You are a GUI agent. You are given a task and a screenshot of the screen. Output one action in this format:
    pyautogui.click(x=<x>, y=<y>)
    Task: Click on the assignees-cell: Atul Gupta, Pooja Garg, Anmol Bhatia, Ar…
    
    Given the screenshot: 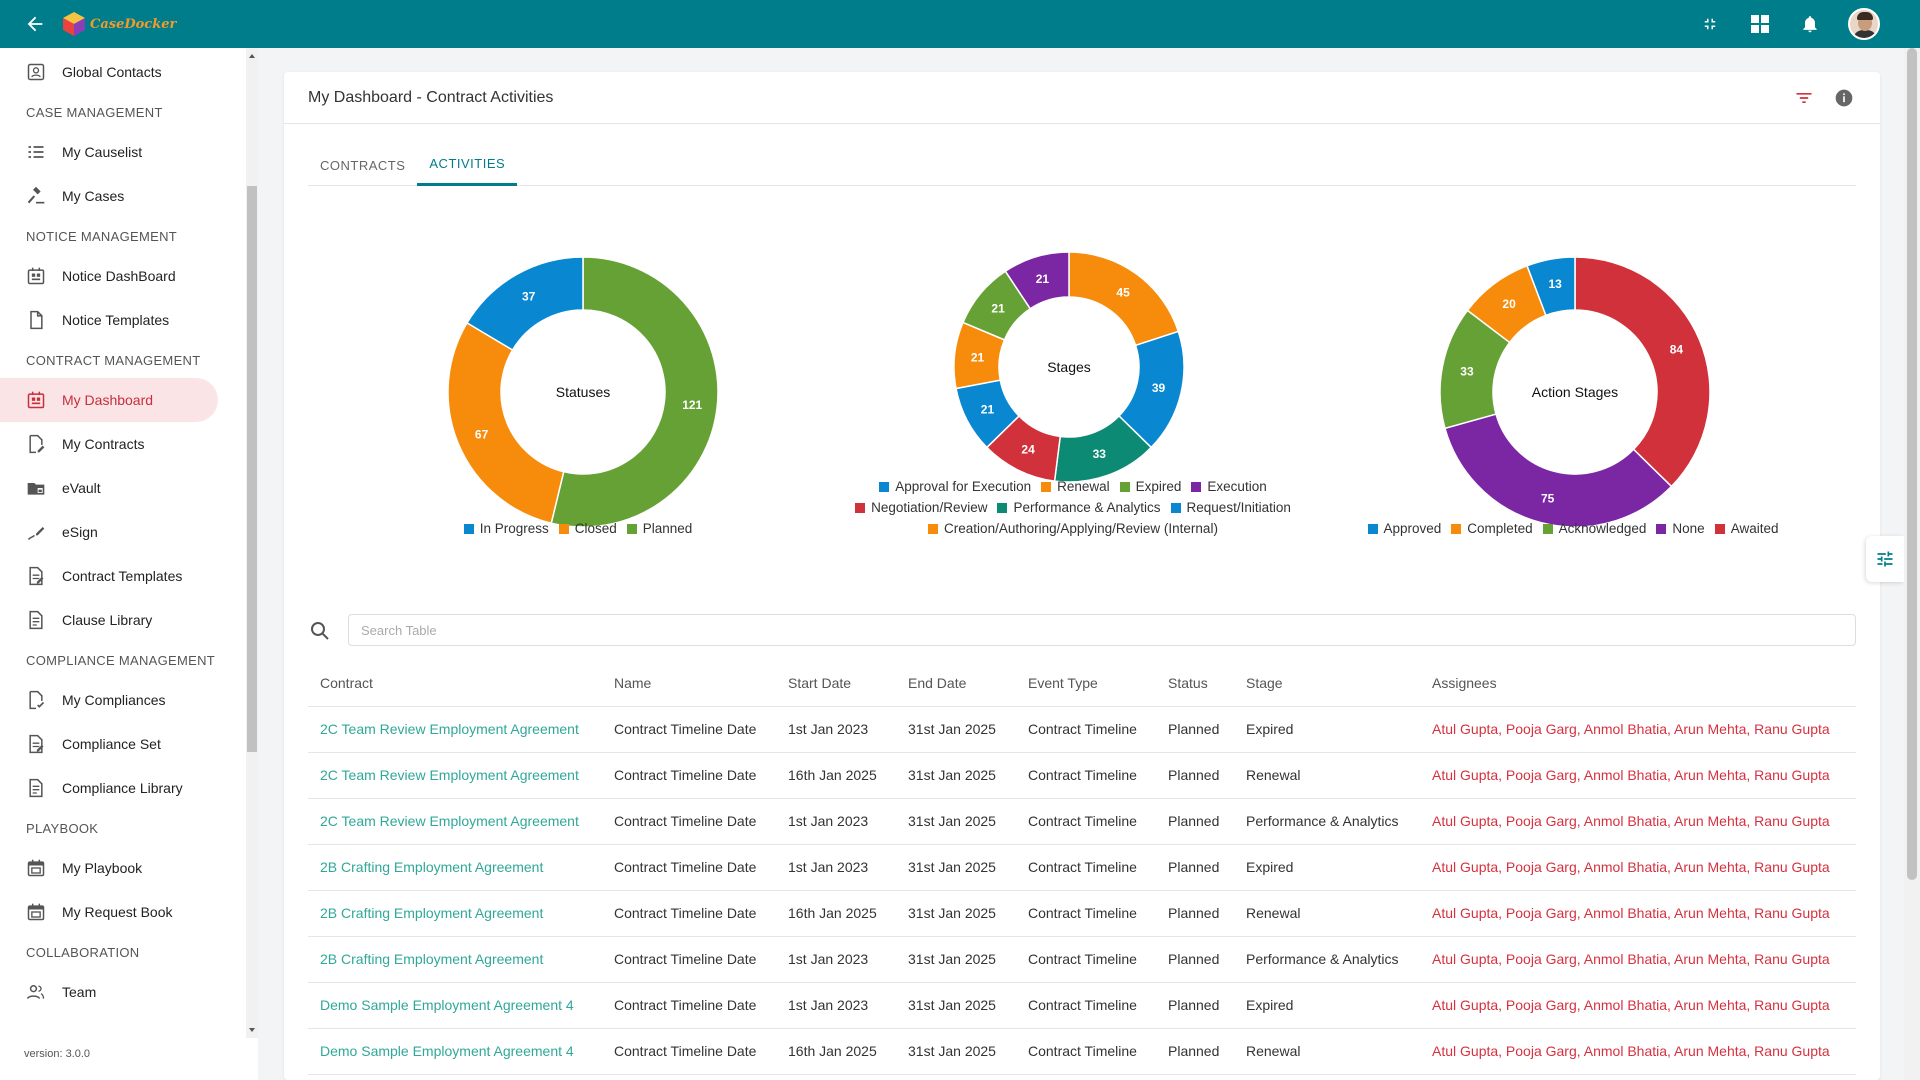 What is the action you would take?
    pyautogui.click(x=1638, y=959)
    